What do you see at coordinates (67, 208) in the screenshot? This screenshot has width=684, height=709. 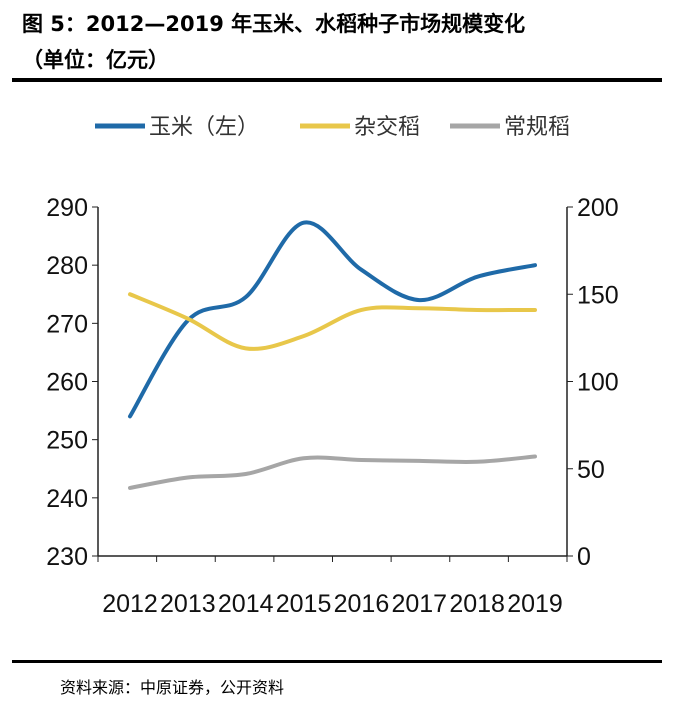 I see `left-tick-label: 290` at bounding box center [67, 208].